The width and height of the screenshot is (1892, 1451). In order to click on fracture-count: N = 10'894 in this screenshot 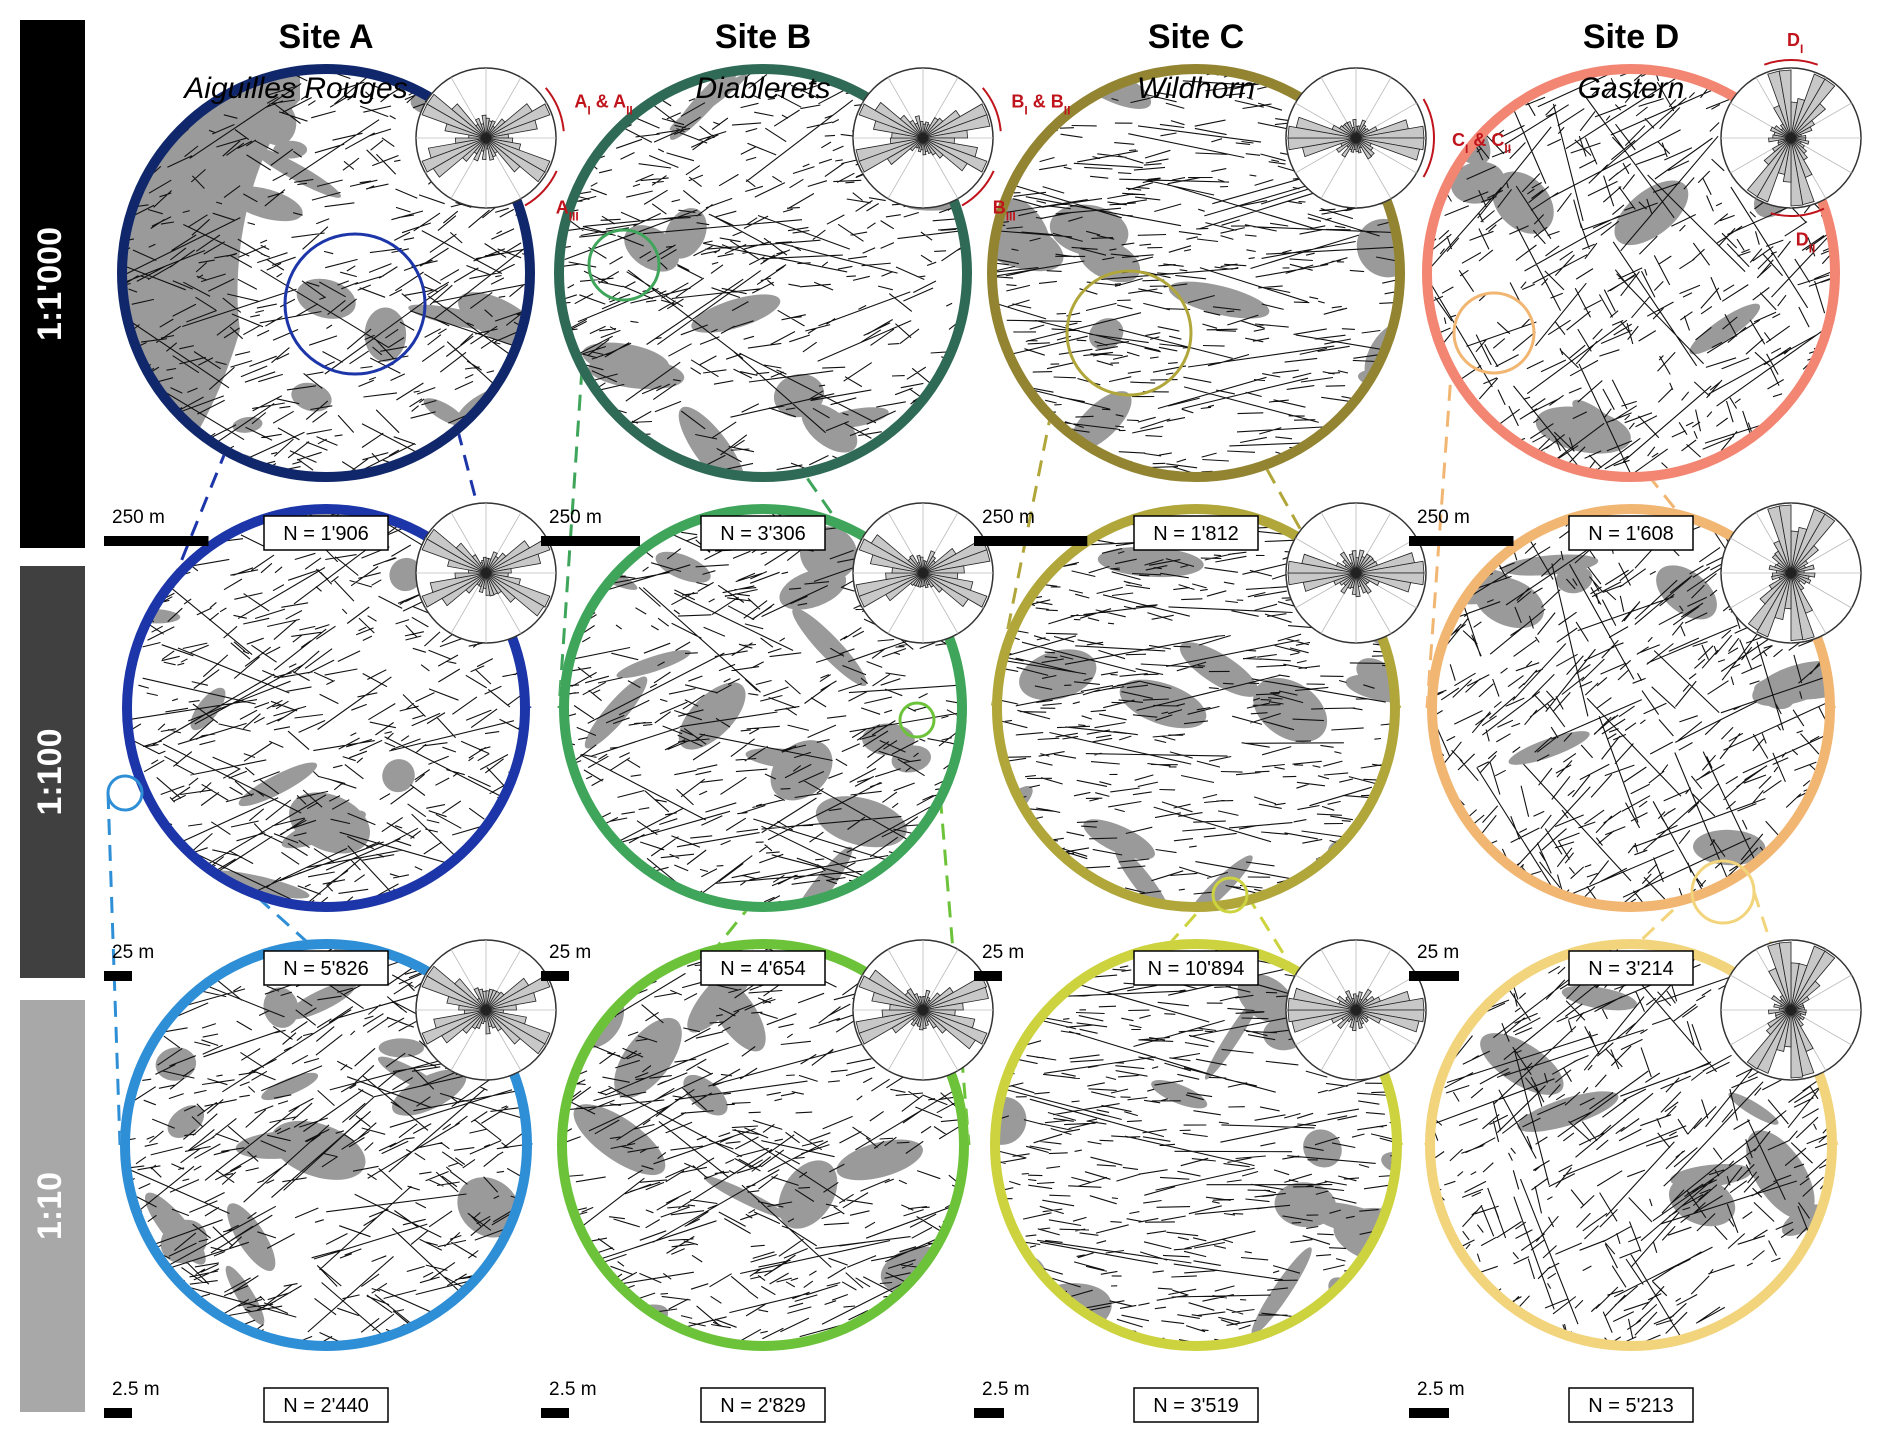, I will do `click(1196, 969)`.